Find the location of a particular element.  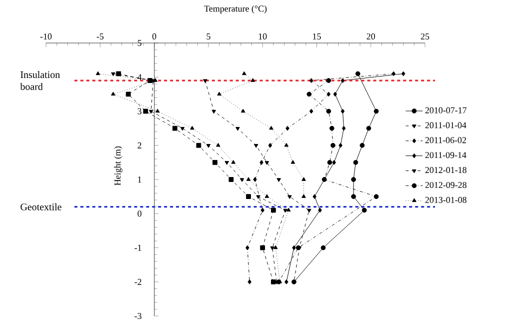

x-axis-title: Temperature (°C) is located at coordinates (235, 9).